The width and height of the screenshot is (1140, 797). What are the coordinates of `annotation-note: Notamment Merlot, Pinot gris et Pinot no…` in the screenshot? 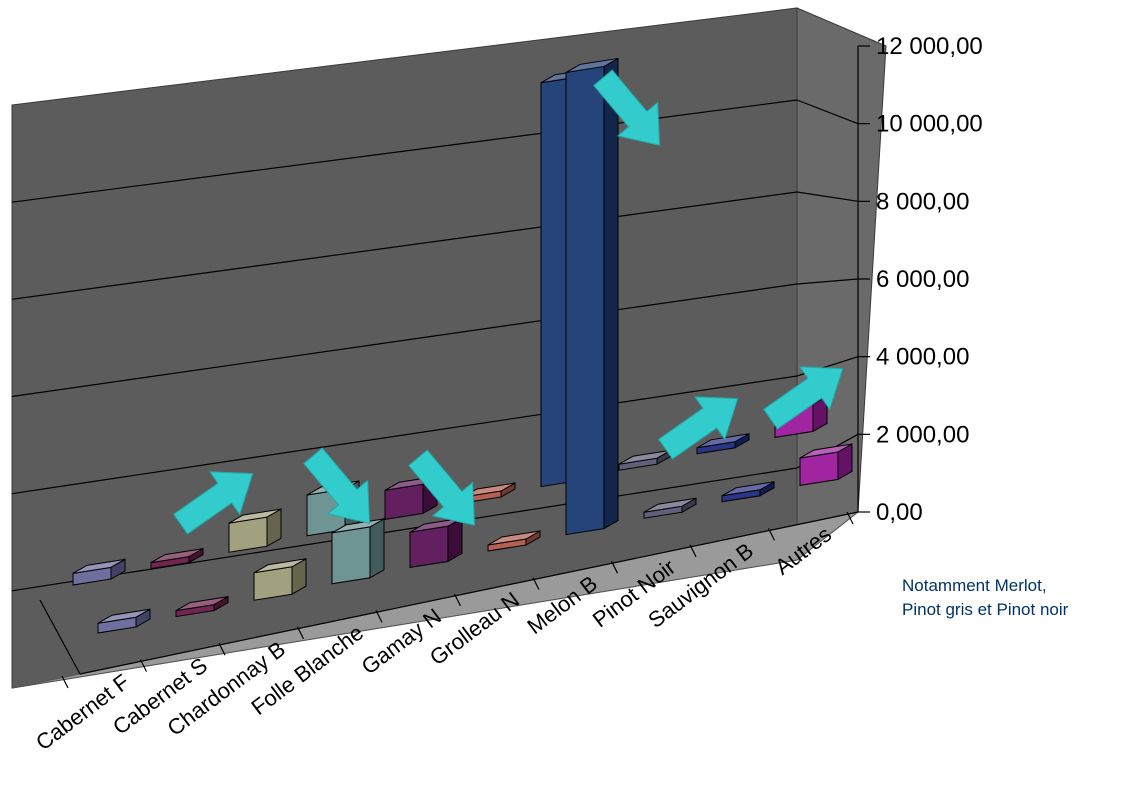 It's located at (1020, 598).